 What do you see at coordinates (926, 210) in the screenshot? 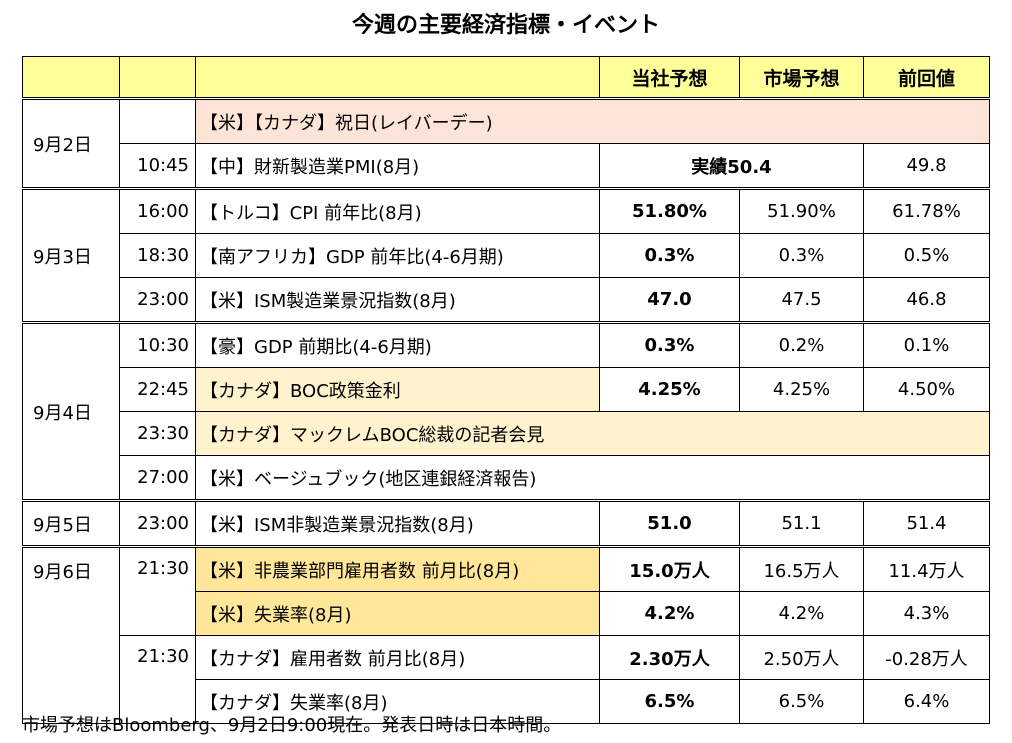
I see `previous-cell: 61.78%` at bounding box center [926, 210].